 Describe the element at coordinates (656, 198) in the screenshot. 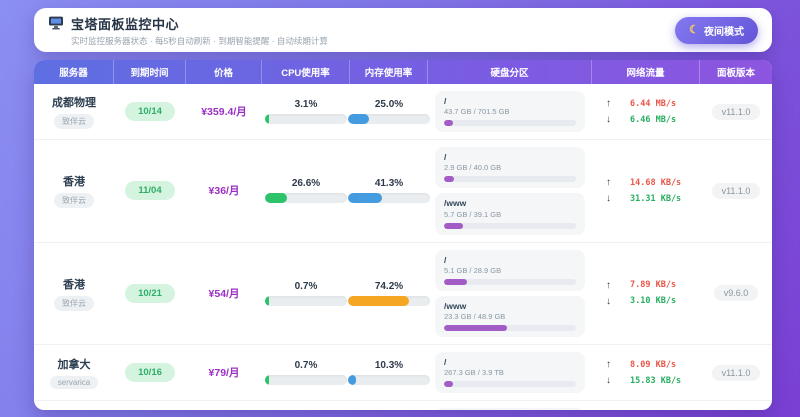

I see `download-speed: 31.31 KB/s` at that location.